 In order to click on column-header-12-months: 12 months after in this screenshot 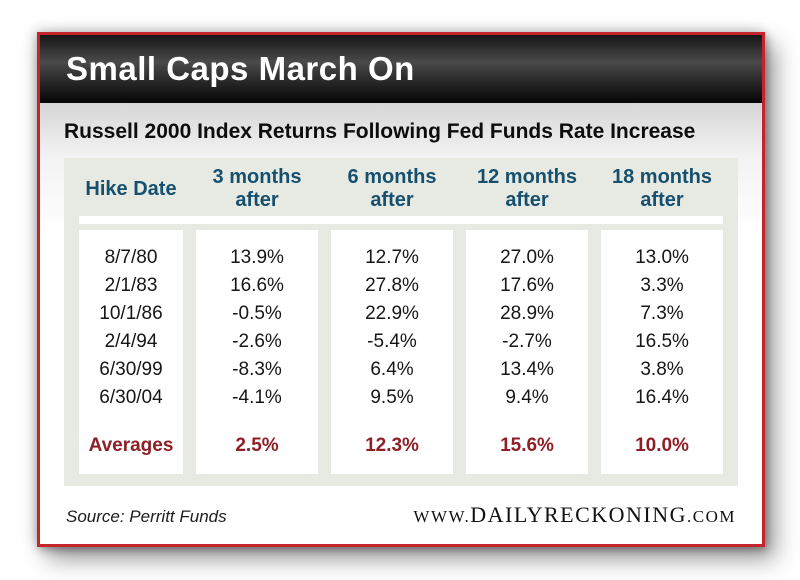, I will do `click(527, 189)`.